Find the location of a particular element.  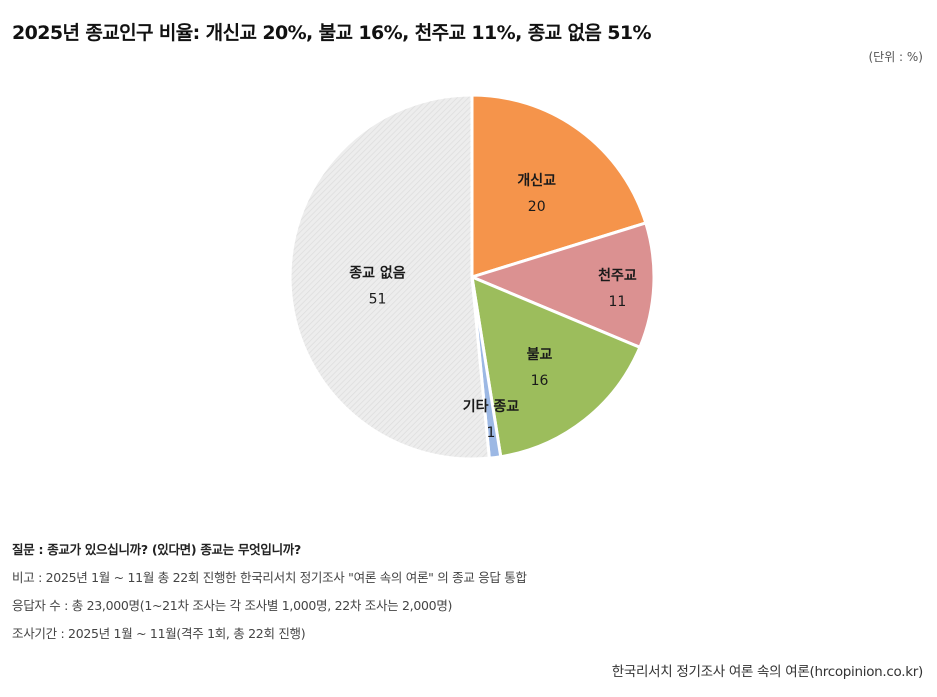

slice-no-religion is located at coordinates (389, 277).